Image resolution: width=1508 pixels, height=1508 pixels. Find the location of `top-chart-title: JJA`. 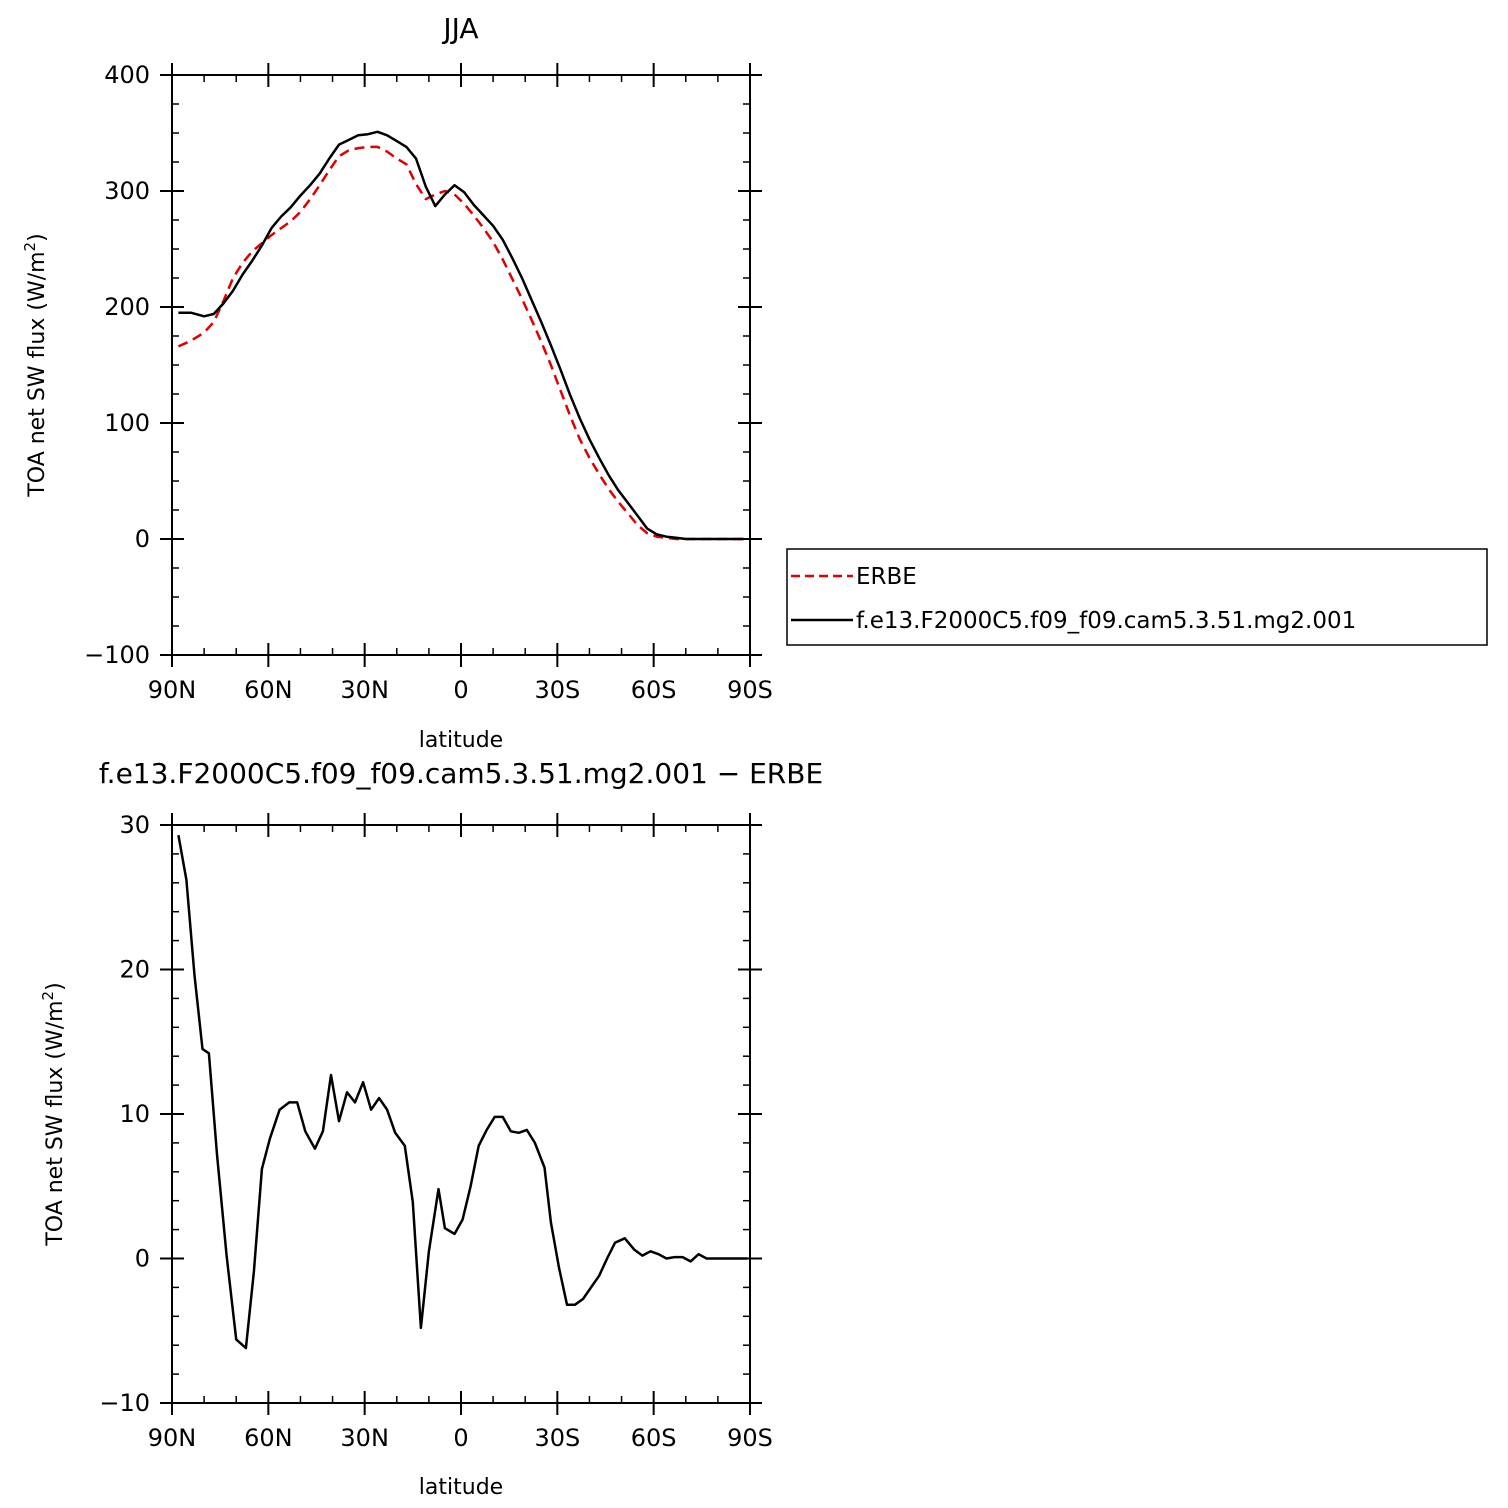

top-chart-title: JJA is located at coordinates (459, 28).